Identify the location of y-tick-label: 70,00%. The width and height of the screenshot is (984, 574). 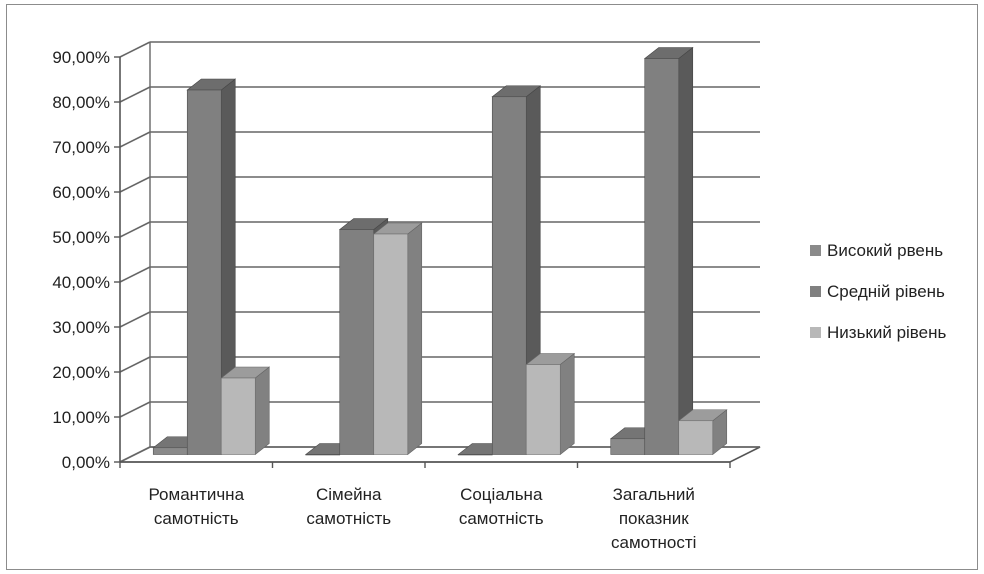
(81, 147).